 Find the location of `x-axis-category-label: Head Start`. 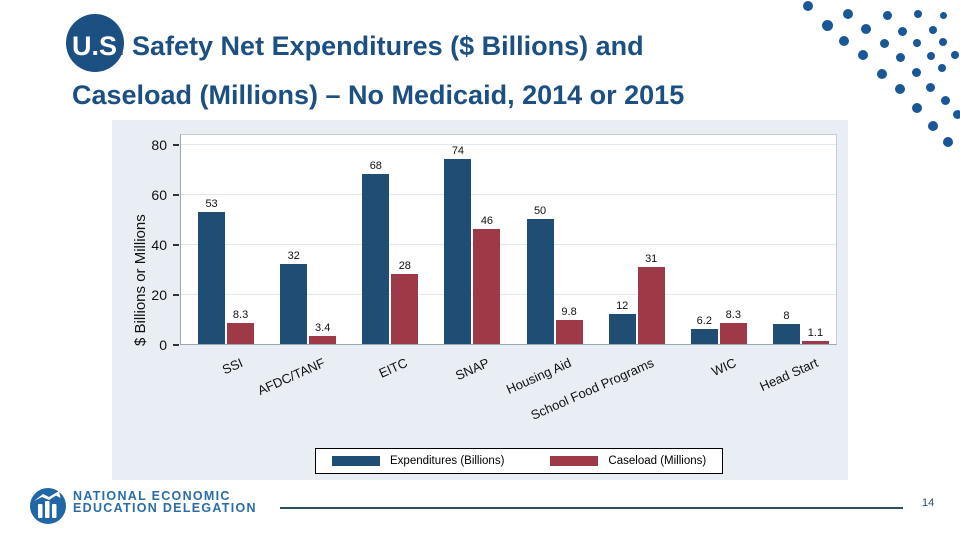

x-axis-category-label: Head Start is located at coordinates (789, 374).